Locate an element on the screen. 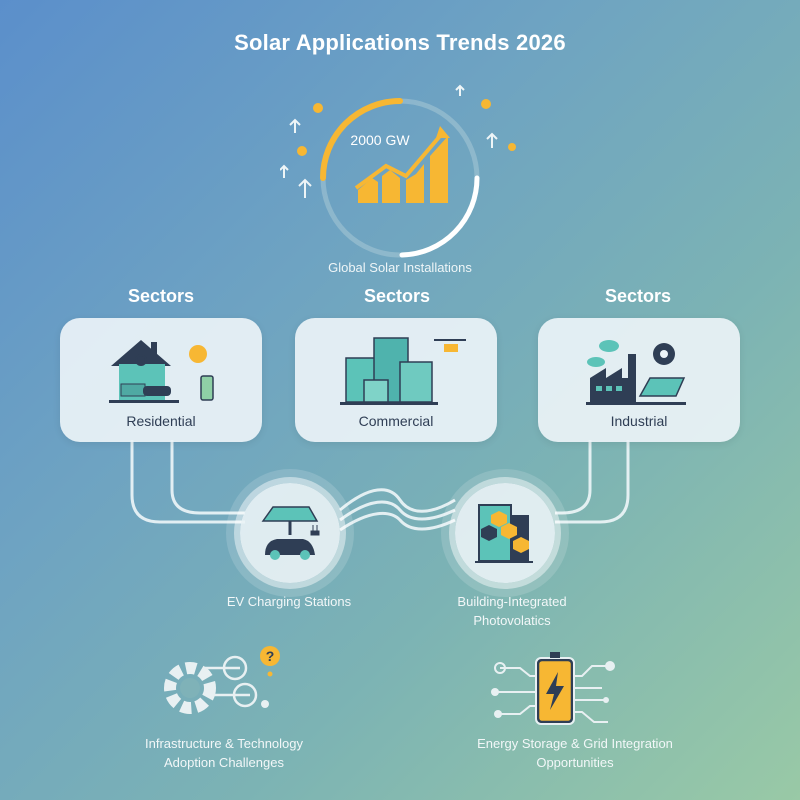 This screenshot has width=800, height=800. opportunities-line: Opportunities is located at coordinates (575, 762).